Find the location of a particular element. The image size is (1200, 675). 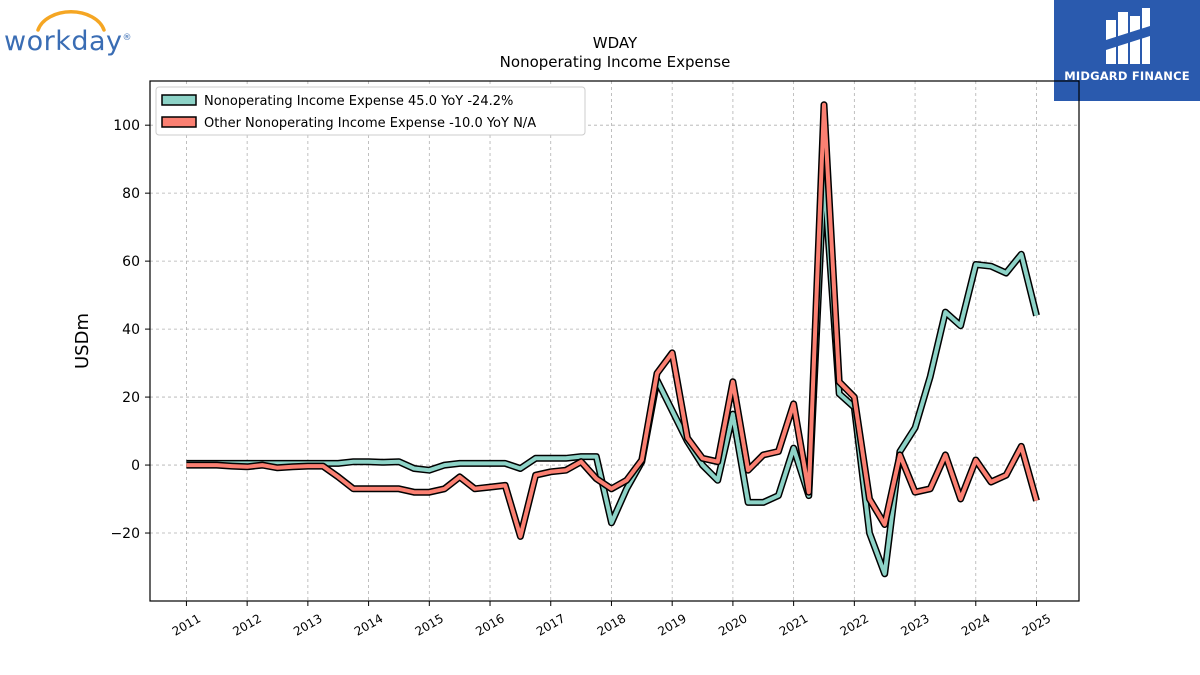

midgard-finance-emblem-icon is located at coordinates (1128, 36).